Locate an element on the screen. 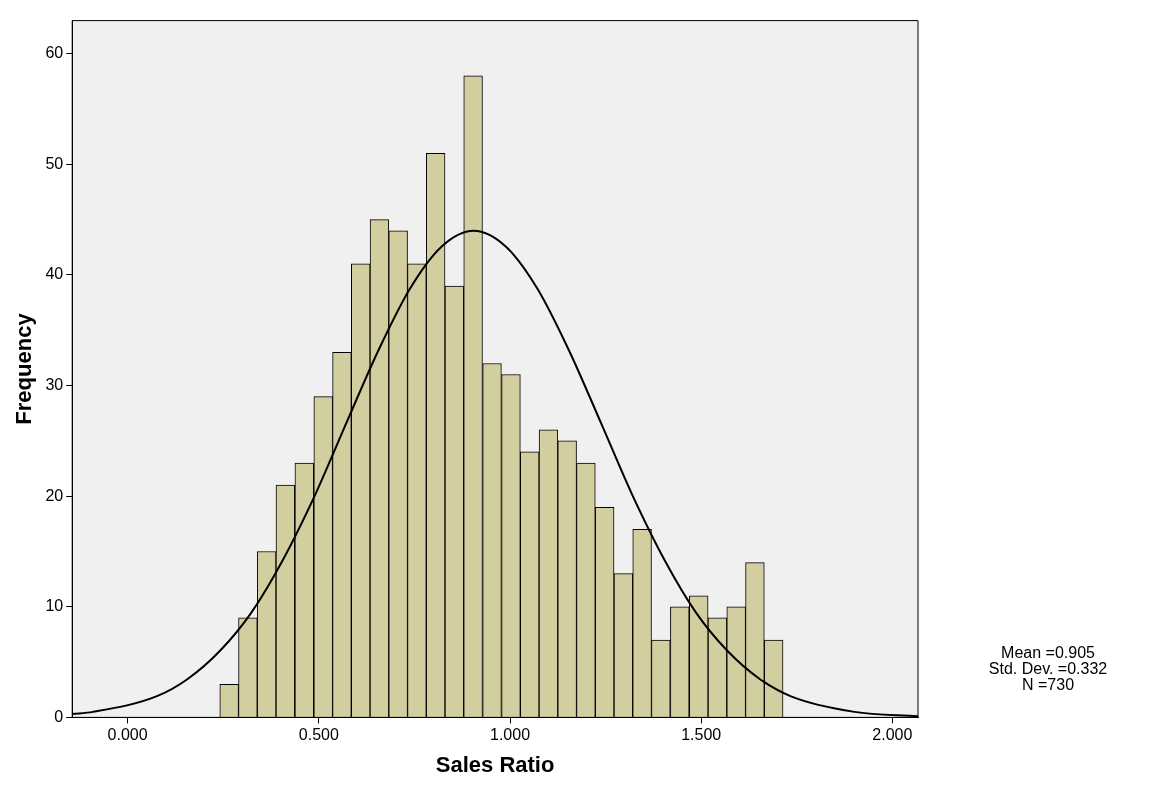 The height and width of the screenshot is (795, 1161). y-tick-label: 0 is located at coordinates (59, 716).